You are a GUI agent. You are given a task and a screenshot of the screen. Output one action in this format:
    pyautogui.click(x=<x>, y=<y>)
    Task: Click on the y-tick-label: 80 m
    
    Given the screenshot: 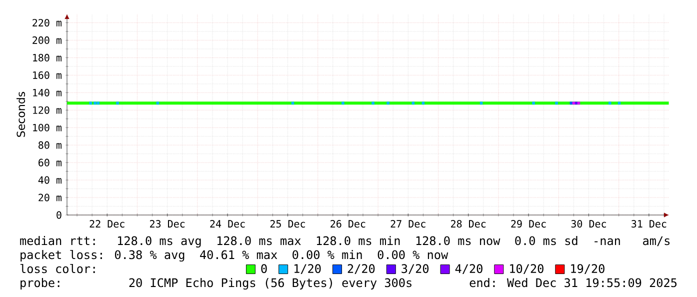 What is the action you would take?
    pyautogui.click(x=50, y=145)
    